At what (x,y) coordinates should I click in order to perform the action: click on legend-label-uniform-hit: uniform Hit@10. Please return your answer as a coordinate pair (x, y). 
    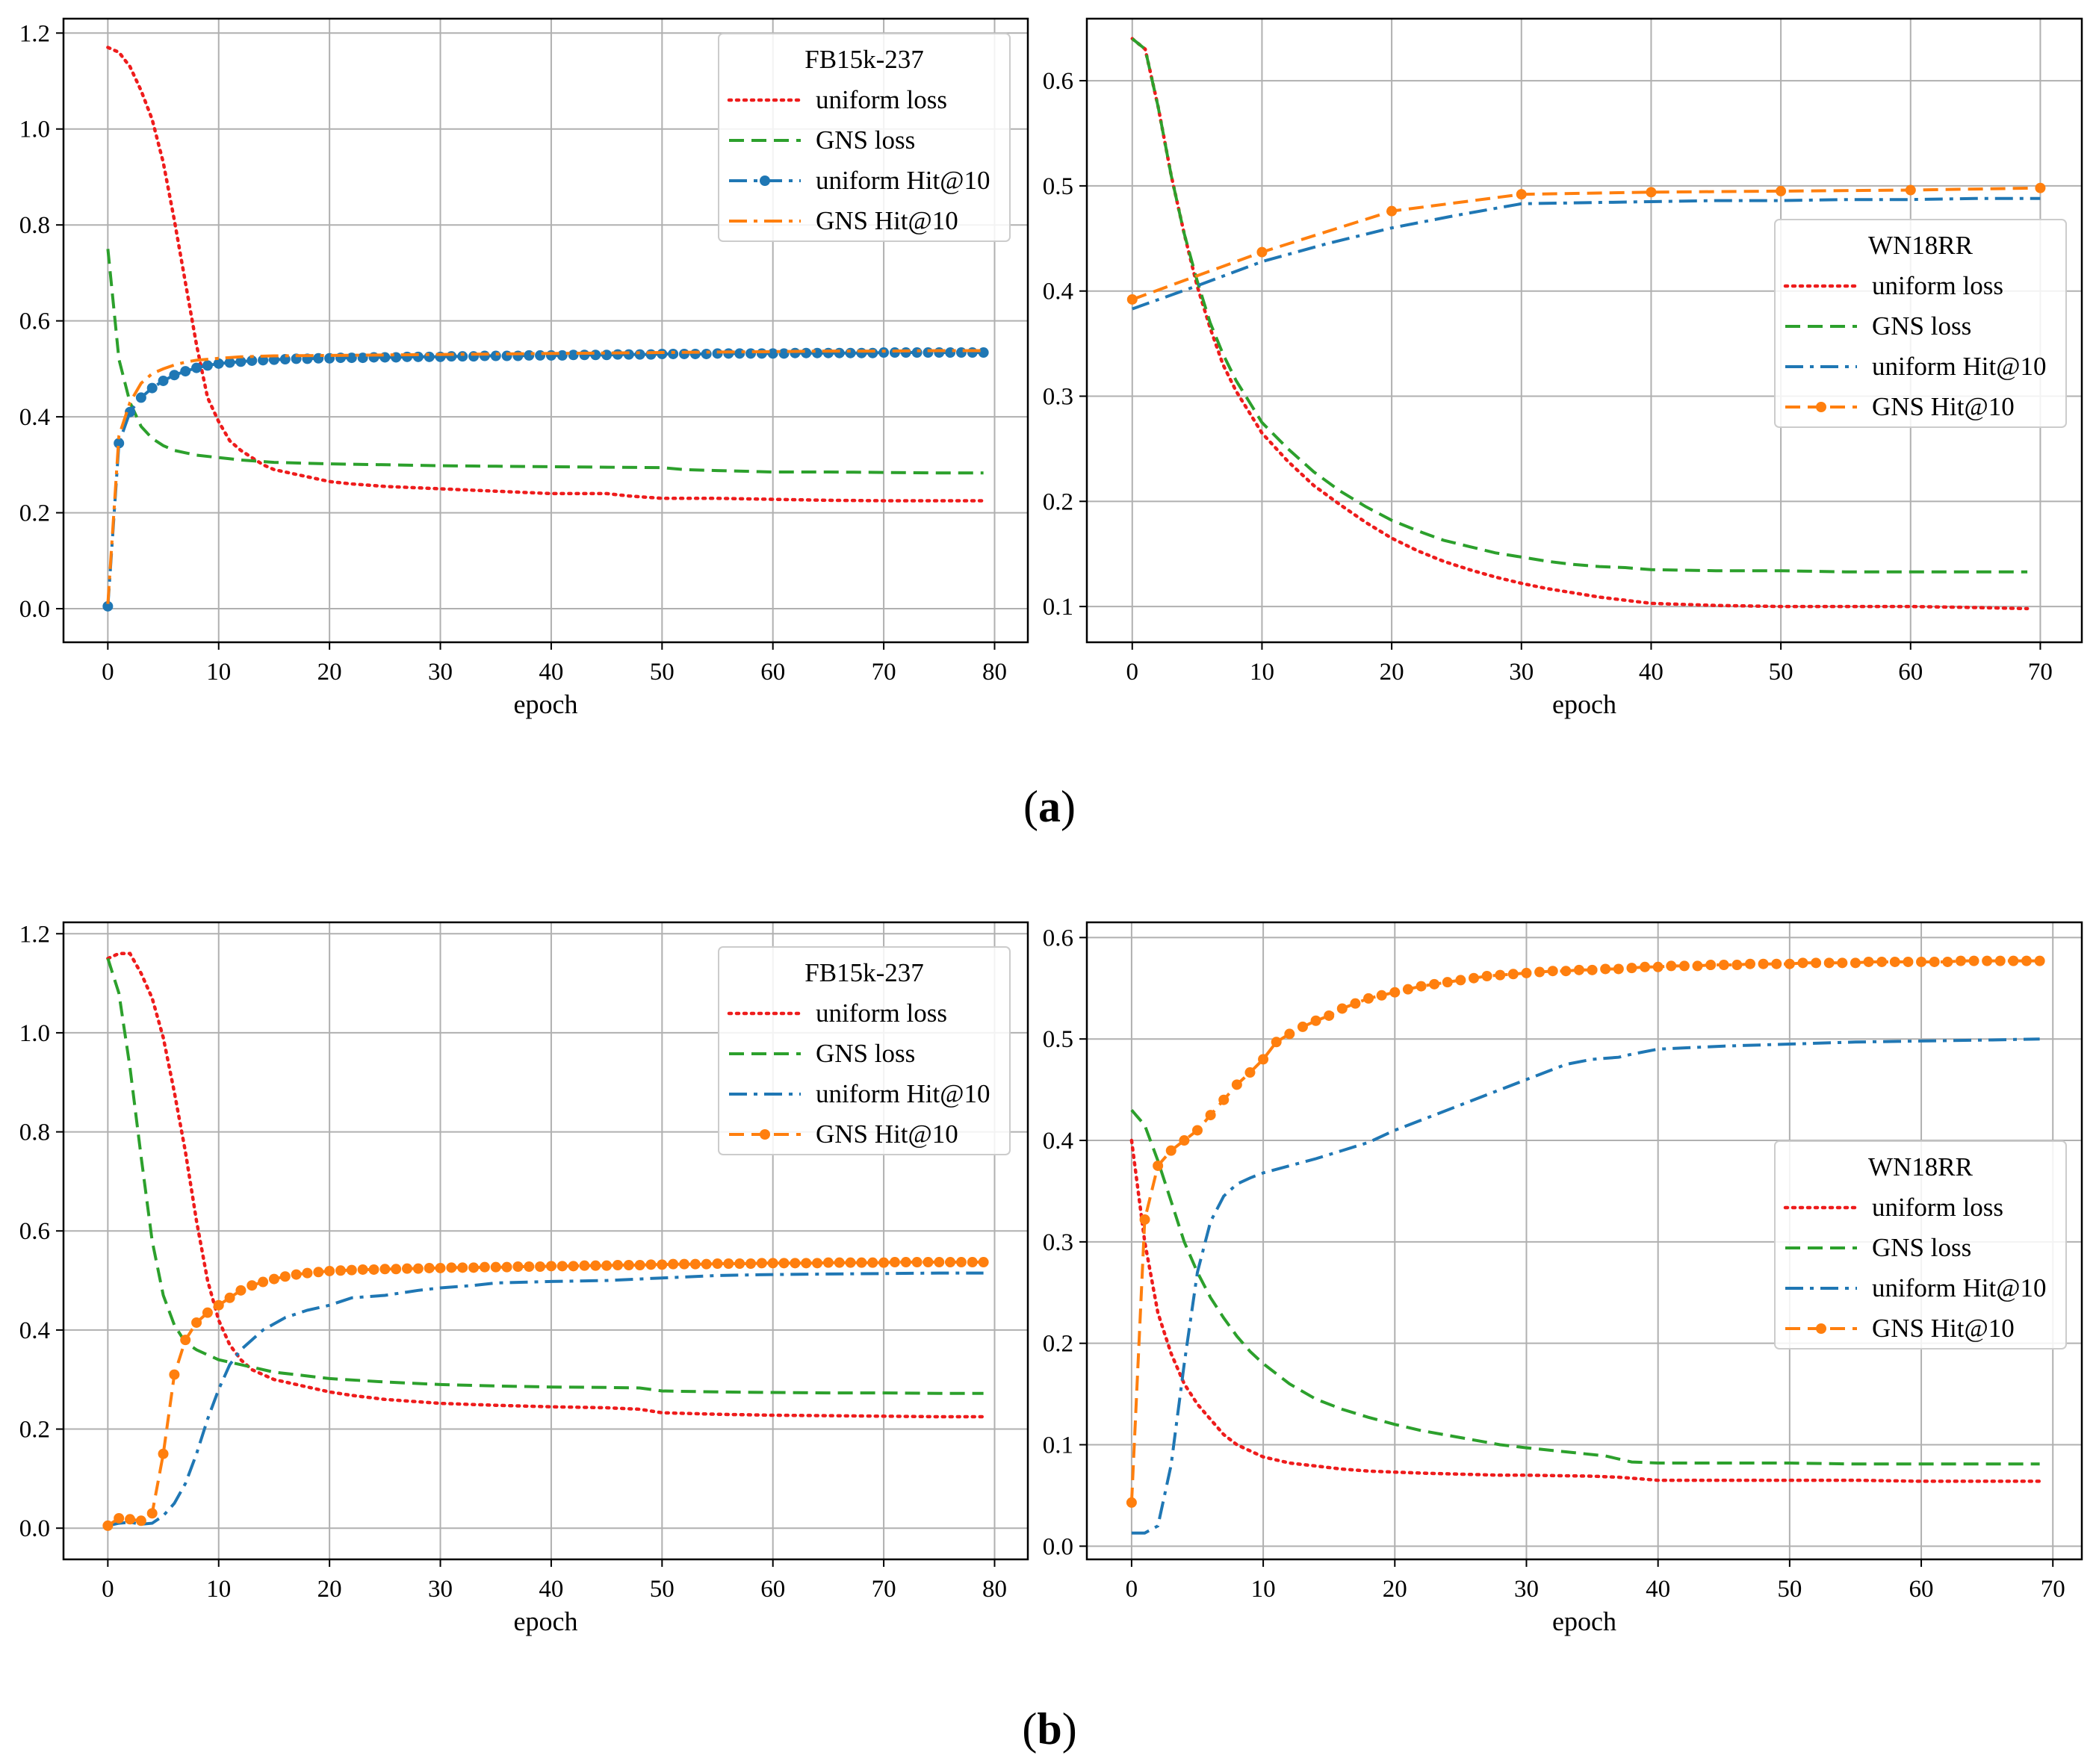
    Looking at the image, I should click on (1959, 366).